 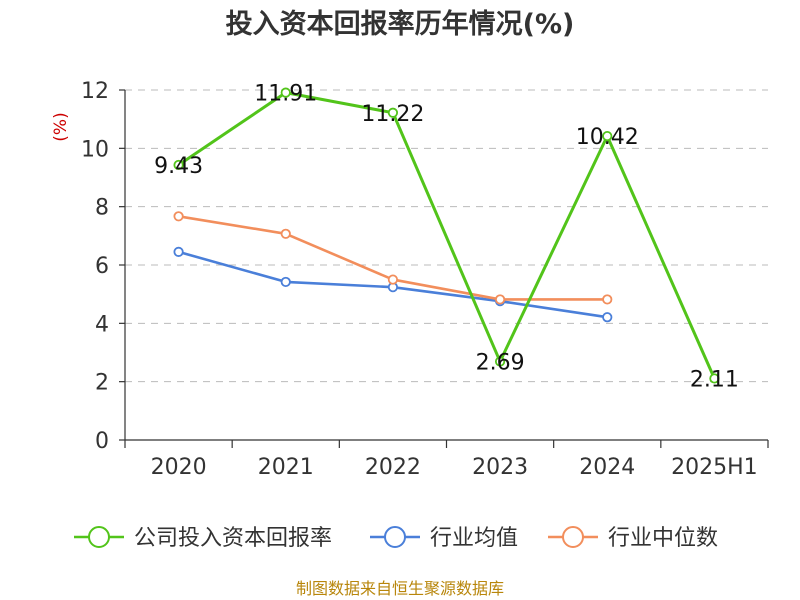 I want to click on y-tick-label: 2, so click(x=102, y=383).